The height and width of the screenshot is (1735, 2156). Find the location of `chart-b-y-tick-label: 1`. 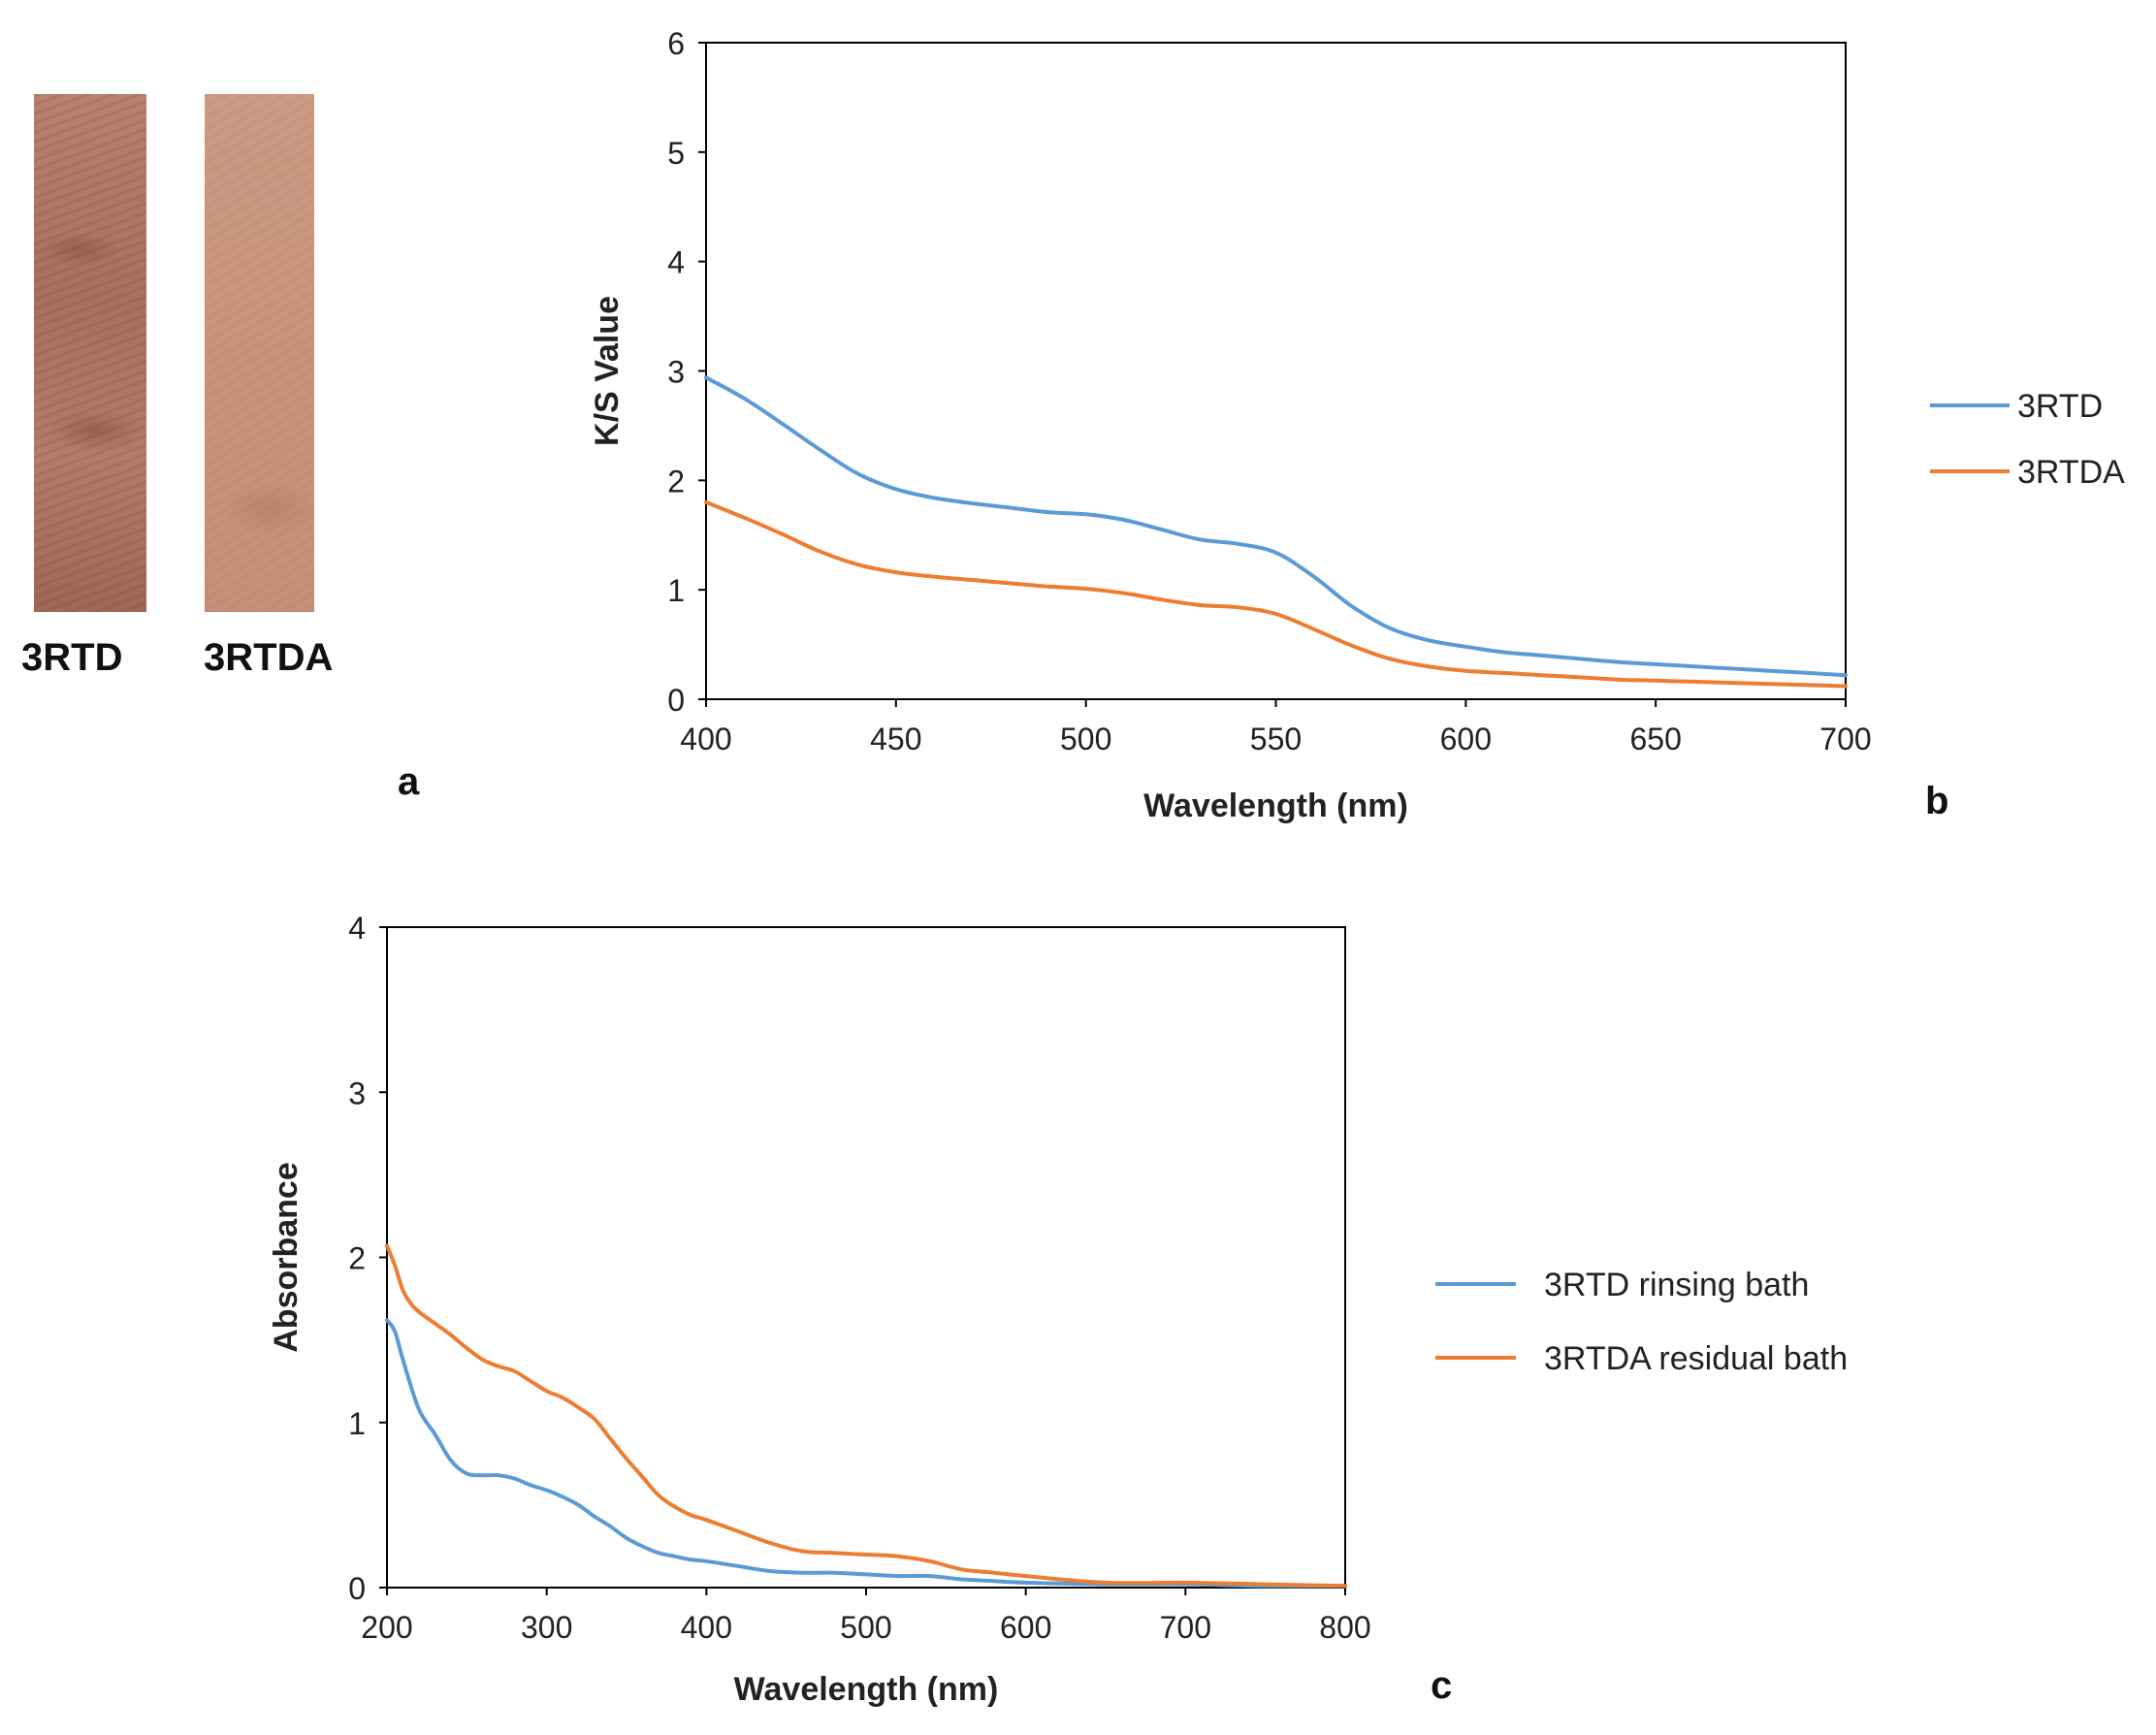

chart-b-y-tick-label: 1 is located at coordinates (676, 591).